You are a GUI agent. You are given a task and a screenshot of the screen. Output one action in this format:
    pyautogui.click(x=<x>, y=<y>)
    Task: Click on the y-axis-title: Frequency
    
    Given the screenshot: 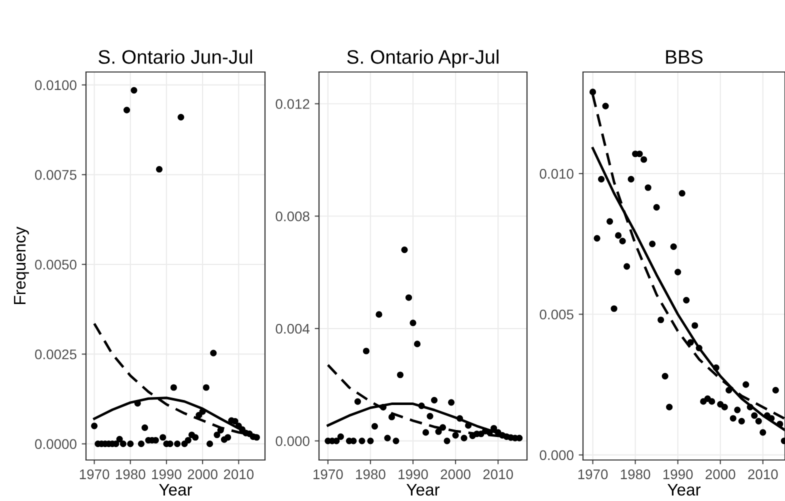 What is the action you would take?
    pyautogui.click(x=21, y=265)
    